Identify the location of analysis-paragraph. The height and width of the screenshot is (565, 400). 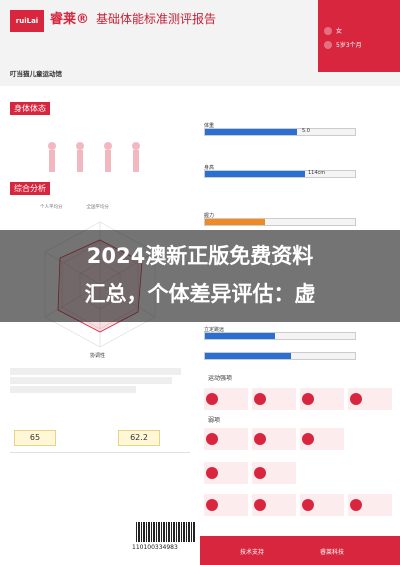
(100, 380).